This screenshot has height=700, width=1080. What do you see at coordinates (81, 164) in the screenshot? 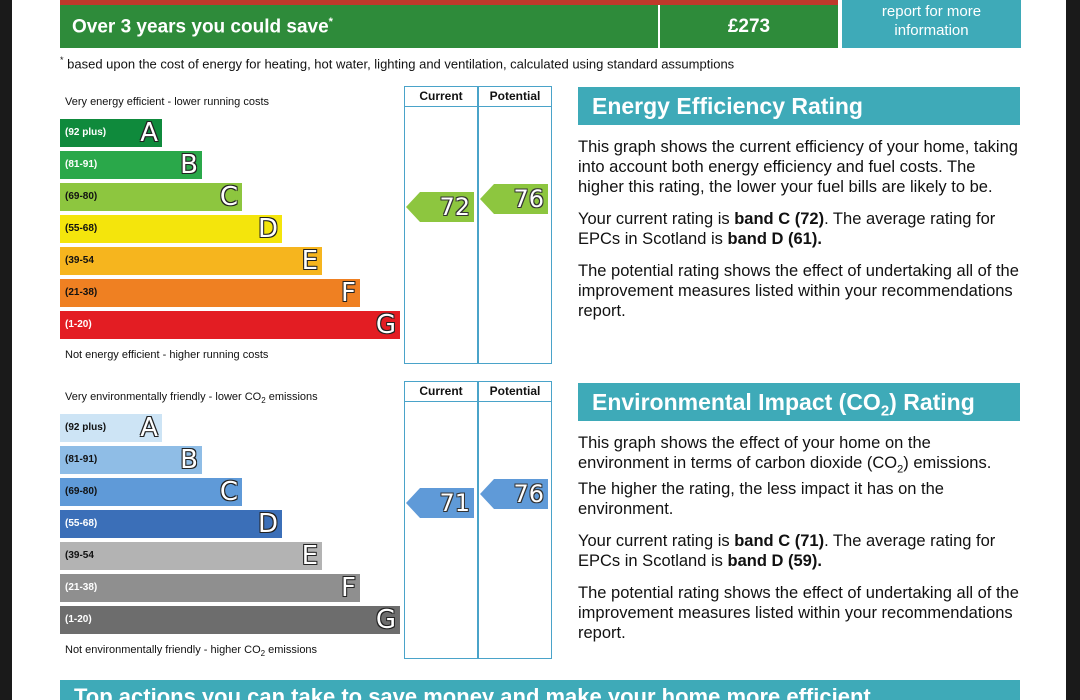
I see `eer-band-range: (81-91)` at bounding box center [81, 164].